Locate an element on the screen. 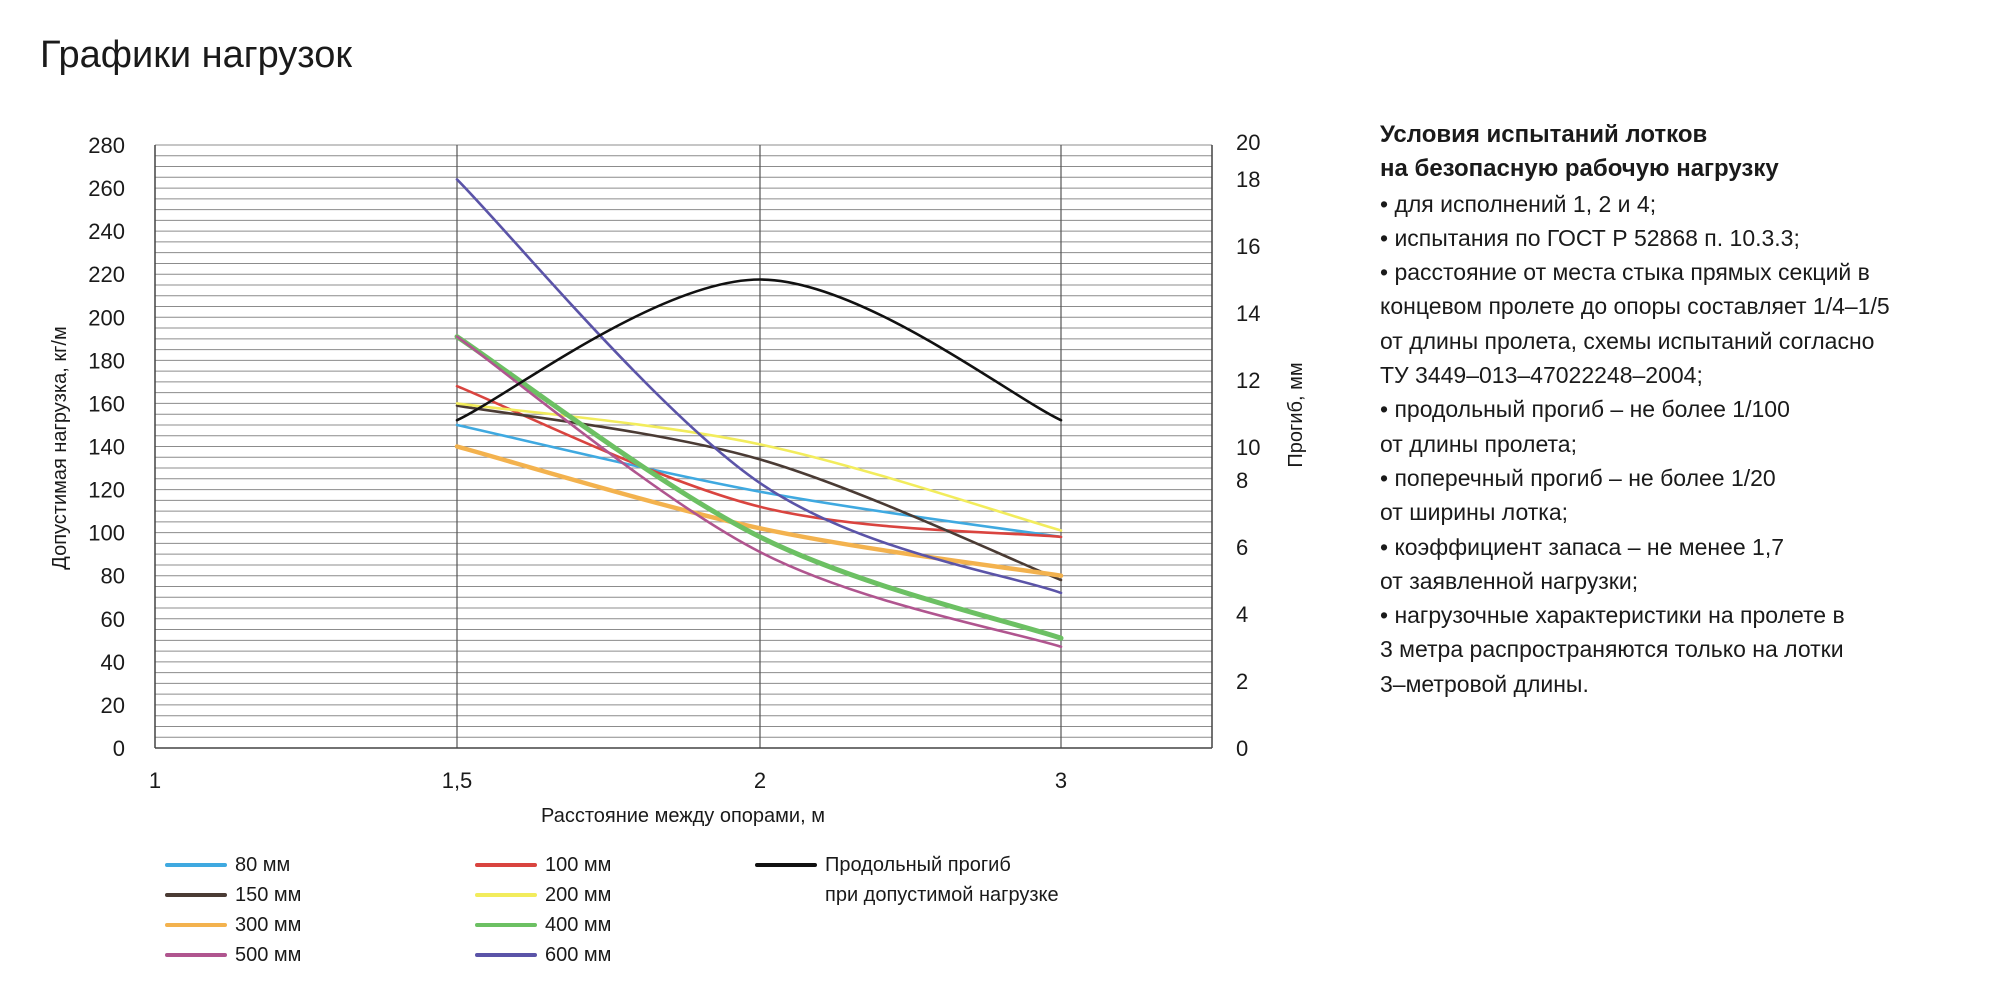 This screenshot has height=1003, width=2000. legend-item: 80 мм is located at coordinates (227, 865).